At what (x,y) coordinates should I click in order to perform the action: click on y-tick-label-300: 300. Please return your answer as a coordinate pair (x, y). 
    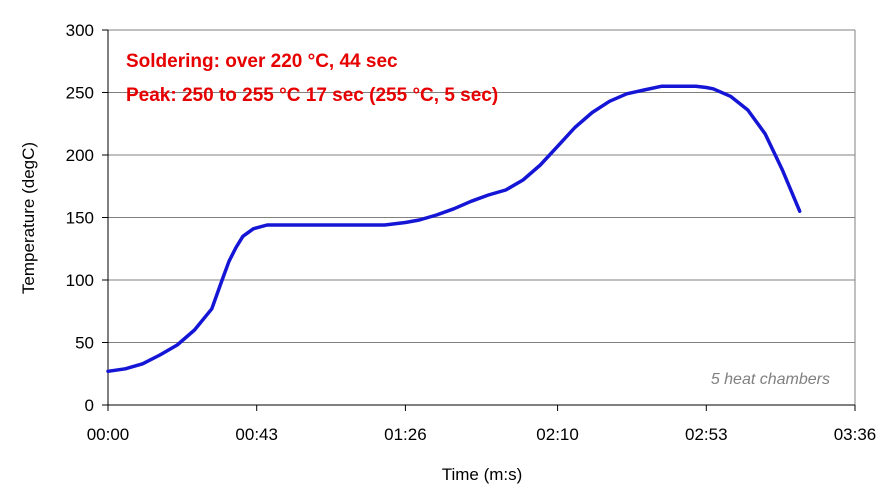
    Looking at the image, I should click on (80, 30).